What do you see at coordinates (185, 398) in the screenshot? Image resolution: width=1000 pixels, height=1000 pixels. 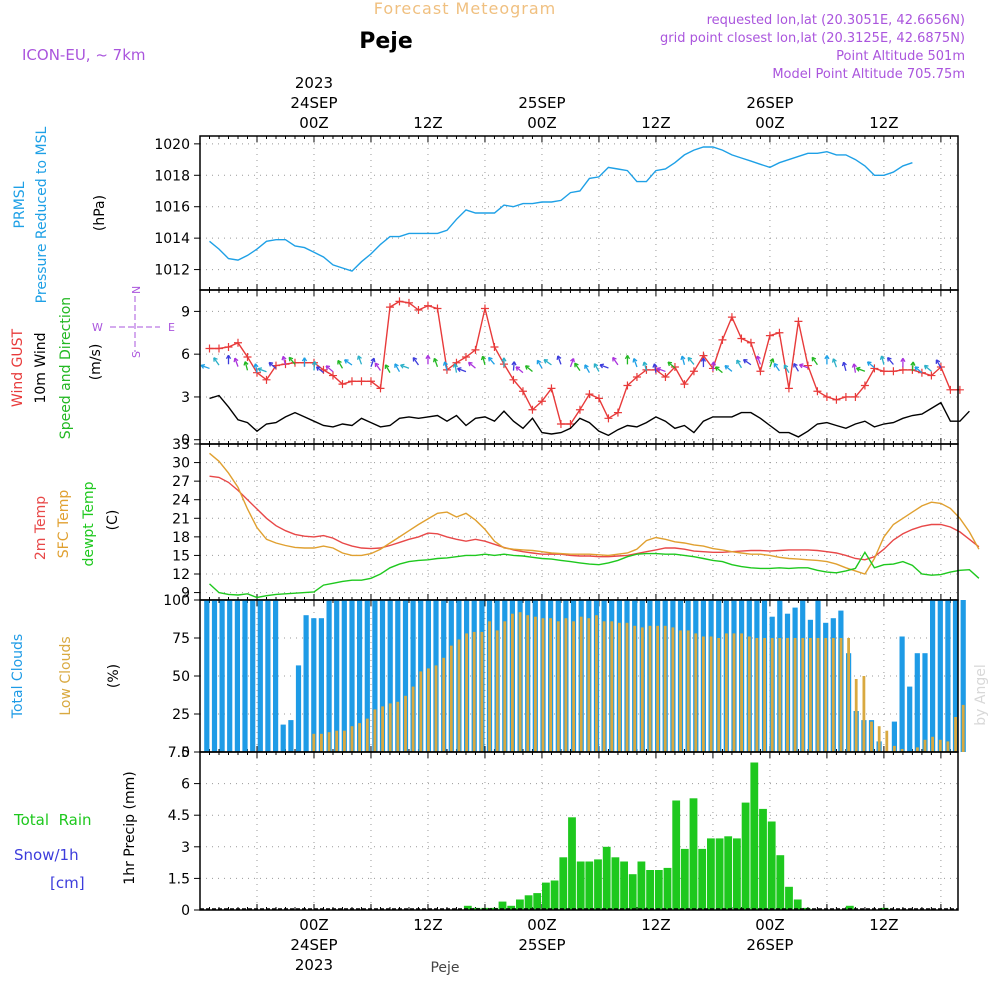 I see `wind-ytick-label-1: 3` at bounding box center [185, 398].